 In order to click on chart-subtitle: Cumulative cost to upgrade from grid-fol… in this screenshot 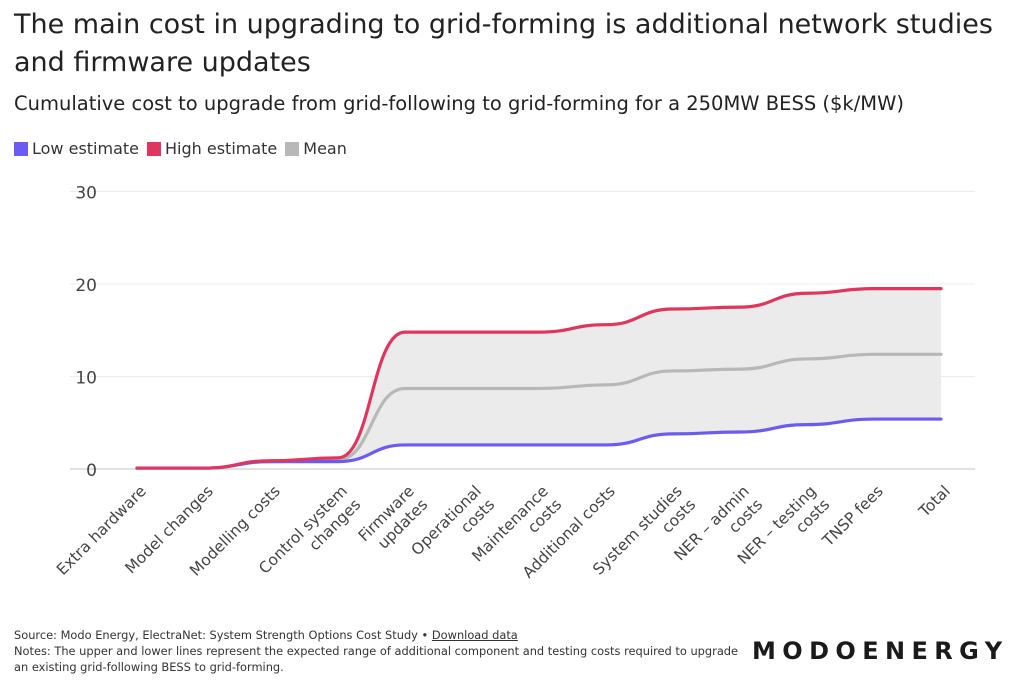, I will do `click(459, 103)`.